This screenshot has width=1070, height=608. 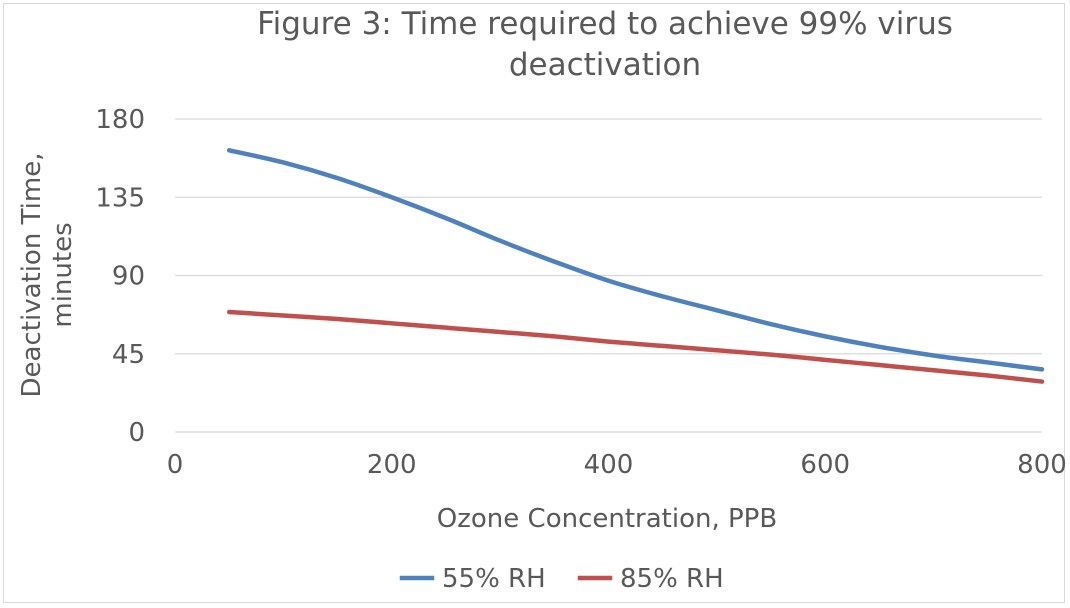 I want to click on x-tick-label: 200, so click(x=392, y=465).